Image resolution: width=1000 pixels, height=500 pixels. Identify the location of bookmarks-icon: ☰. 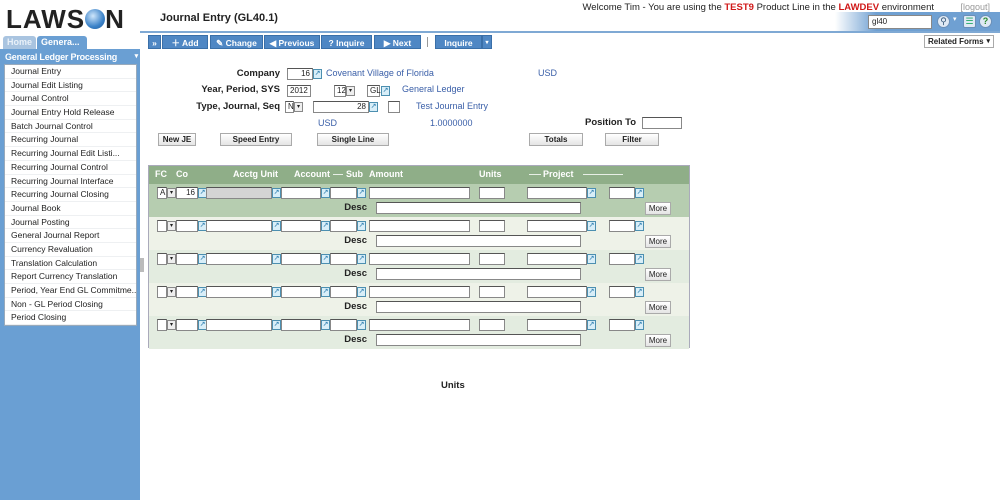
(969, 21).